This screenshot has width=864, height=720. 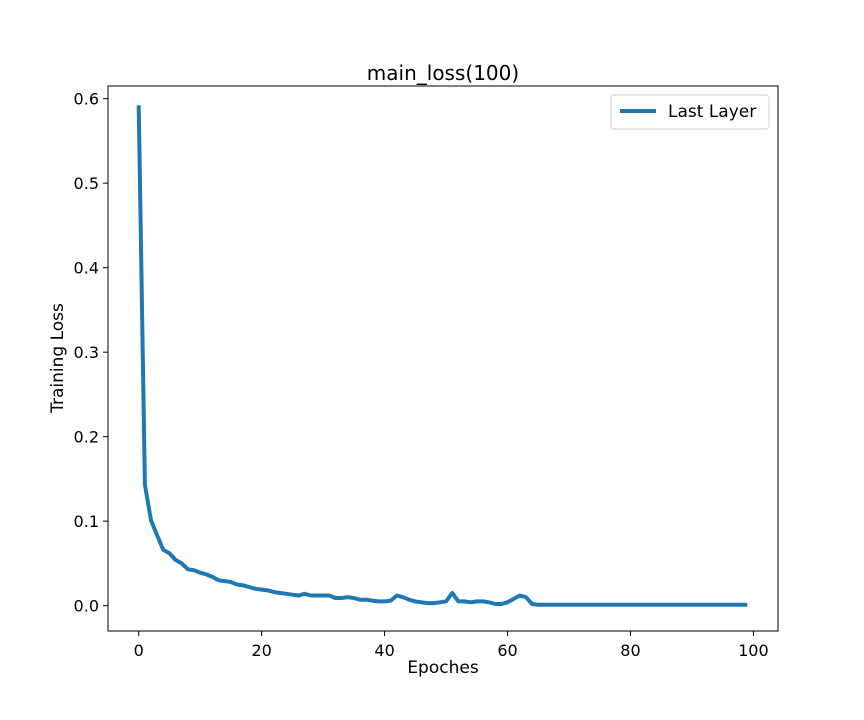 I want to click on y-axis: 0.0 0.1 0.2 0.3 0.4 0.5 0.6, so click(x=91, y=353).